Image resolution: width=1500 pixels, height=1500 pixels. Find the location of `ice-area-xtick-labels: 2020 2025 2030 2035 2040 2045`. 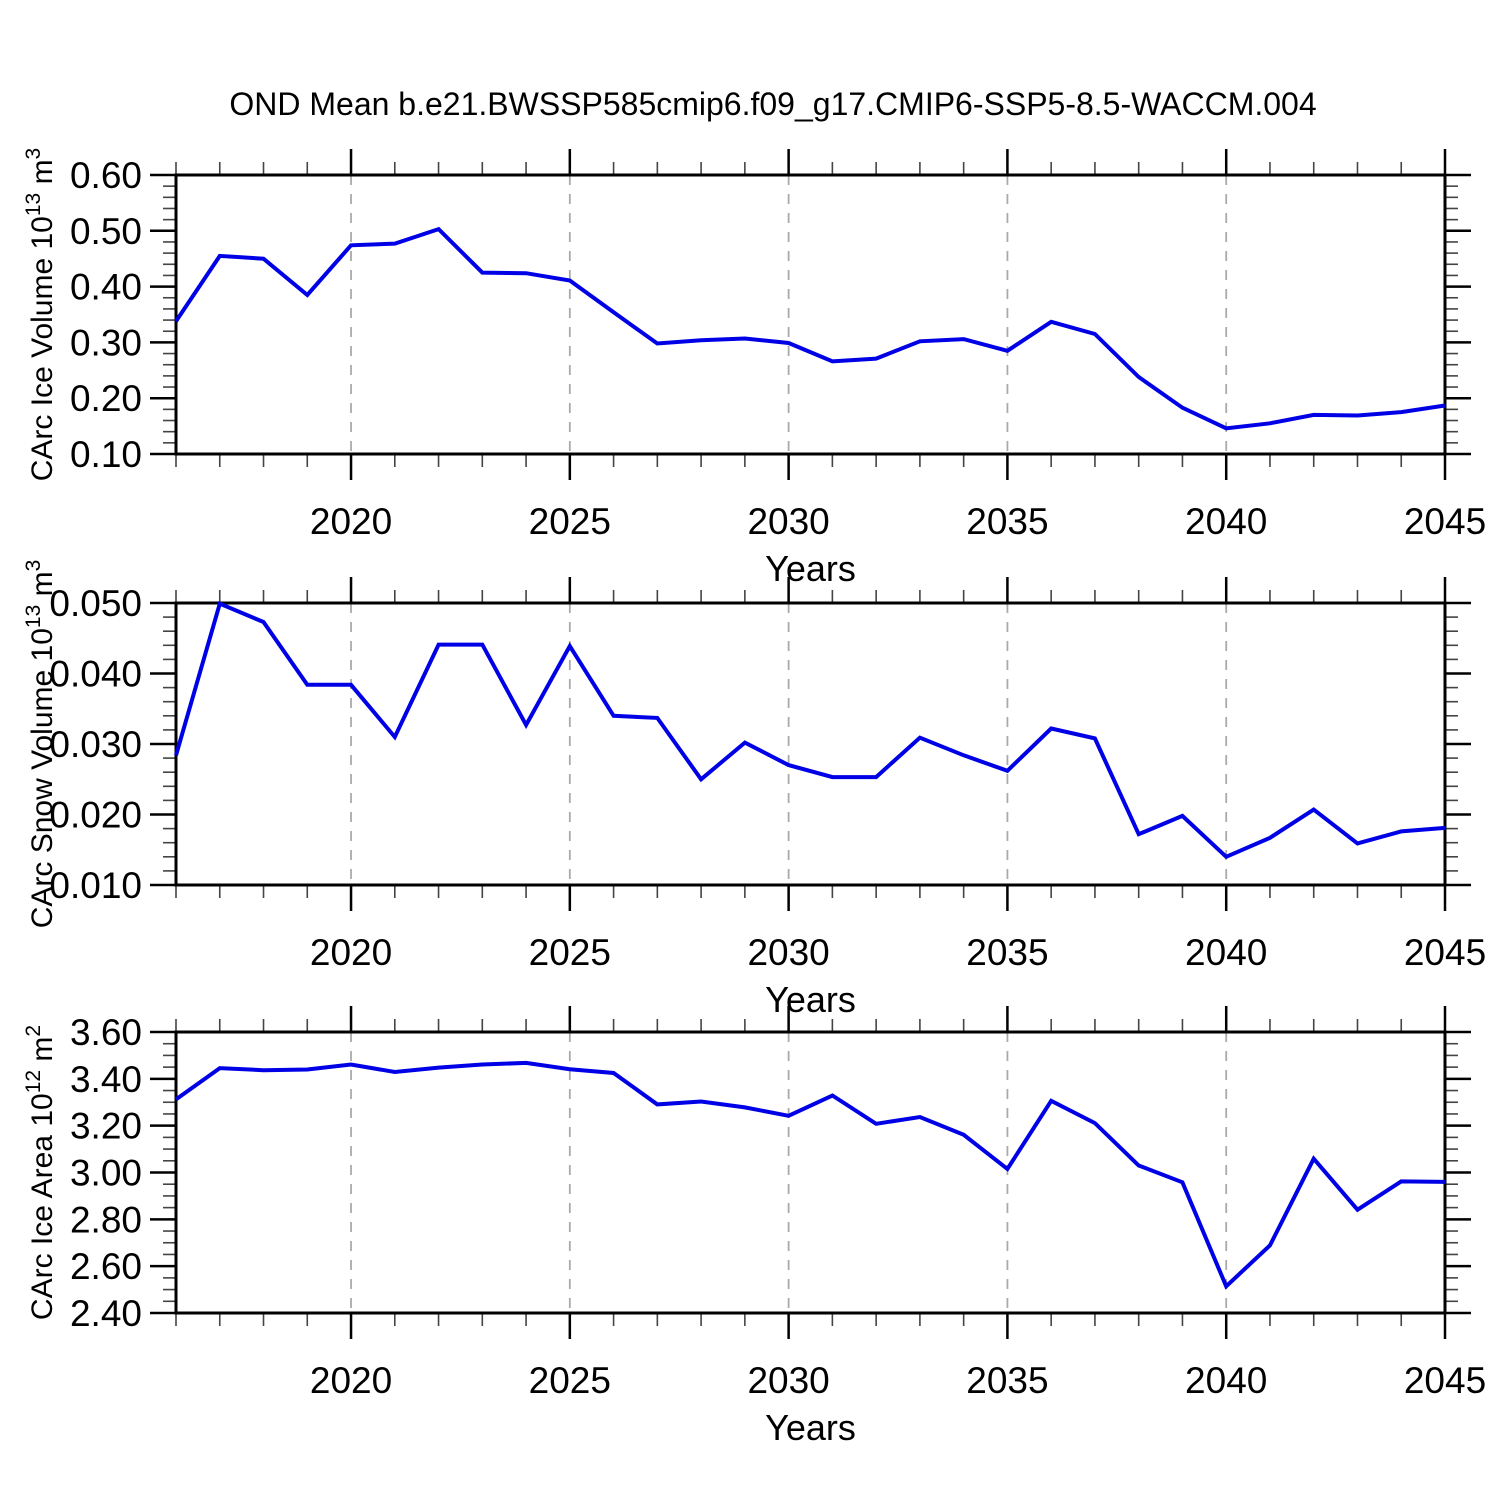

ice-area-xtick-labels: 2020 2025 2030 2035 2040 2045 is located at coordinates (898, 1380).